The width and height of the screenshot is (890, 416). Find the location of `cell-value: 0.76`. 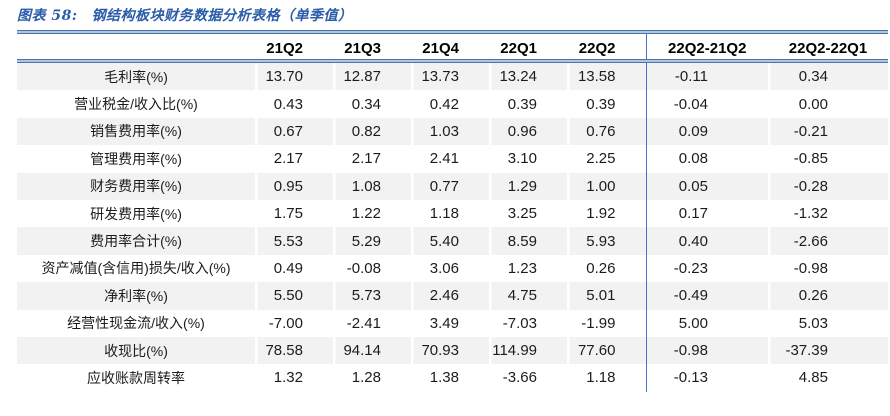

cell-value: 0.76 is located at coordinates (606, 131).